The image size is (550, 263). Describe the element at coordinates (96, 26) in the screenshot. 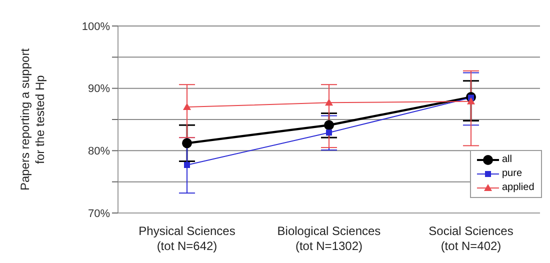

I see `y-tick-label: 100%` at that location.